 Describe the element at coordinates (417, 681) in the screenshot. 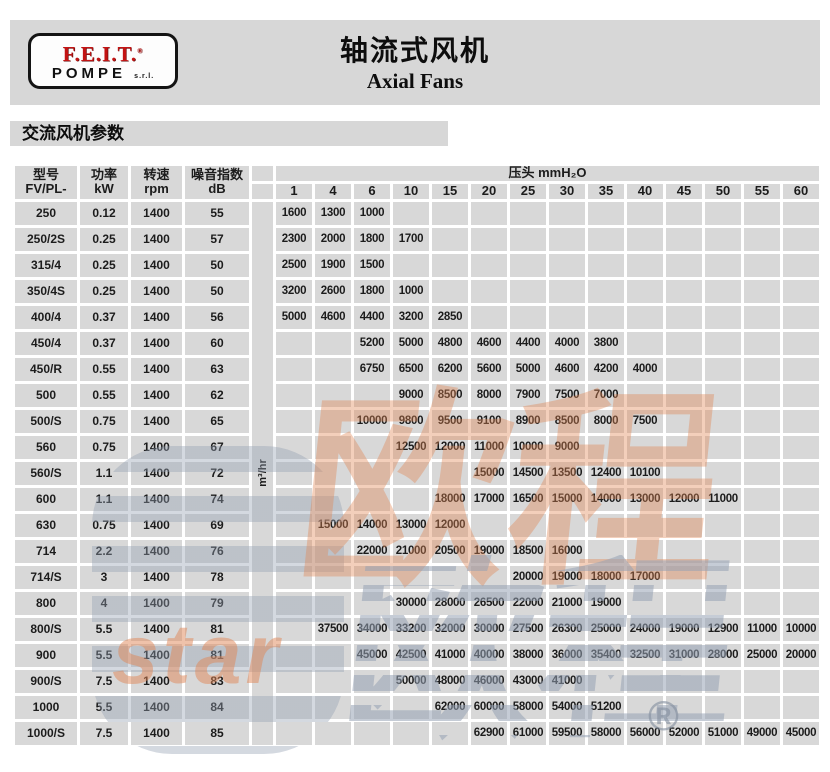

I see `fan-row-900/S: 900/S 7.5 1400 83 50000 48000 46000 43000 41000` at that location.